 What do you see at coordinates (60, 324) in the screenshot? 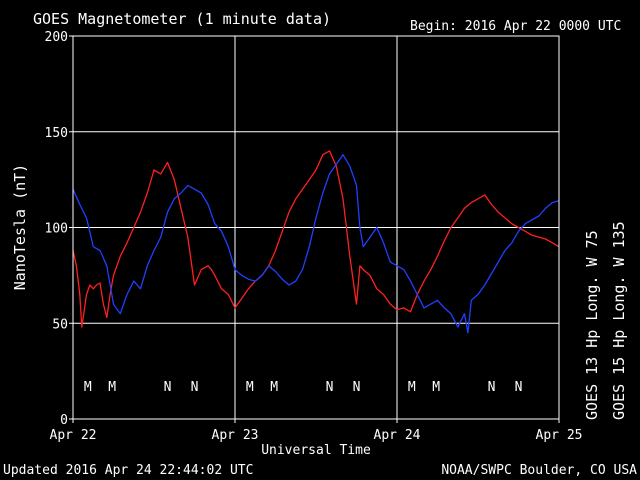
I see `y-tick-label: 50` at bounding box center [60, 324].